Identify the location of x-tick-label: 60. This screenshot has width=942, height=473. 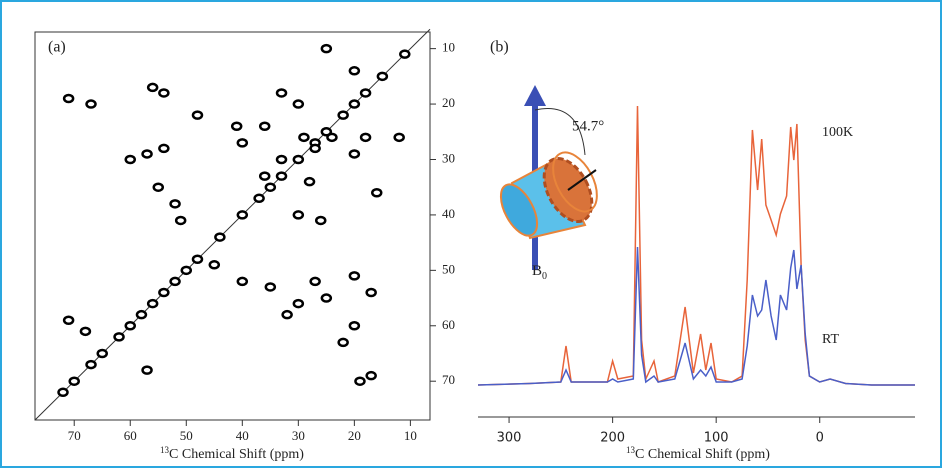
(130, 435).